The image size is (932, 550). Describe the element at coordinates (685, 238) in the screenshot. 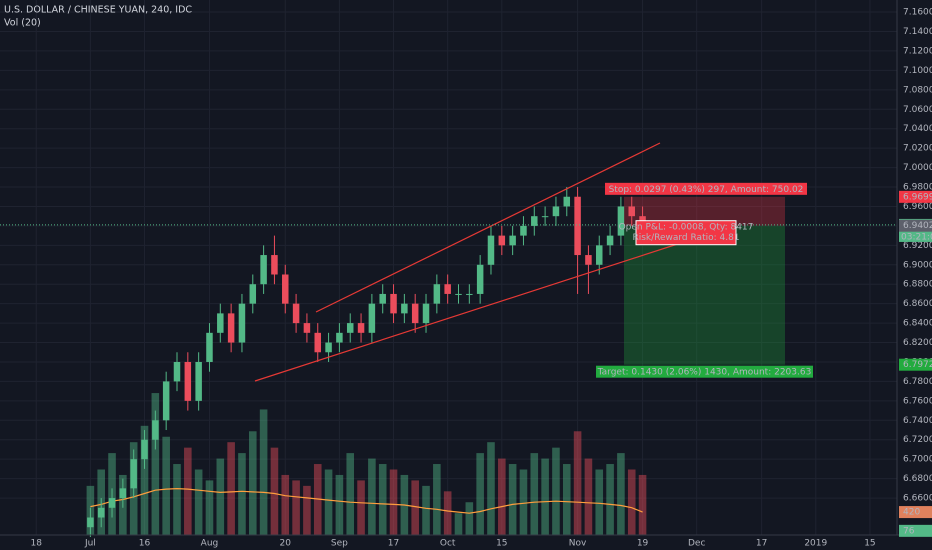

I see `ratio-label: Risk/Reward Ratio: 4.81` at that location.